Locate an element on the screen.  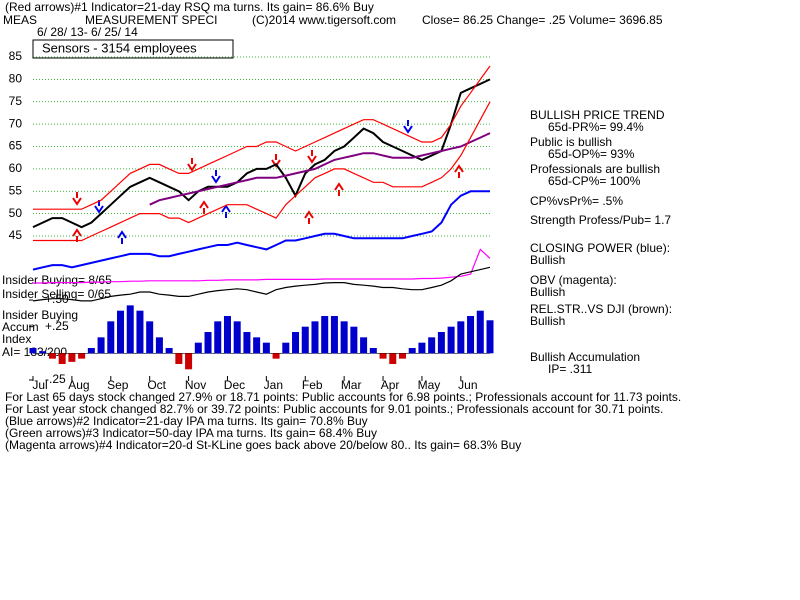
side-note: 65d-PR%= 99.4% is located at coordinates (596, 127).